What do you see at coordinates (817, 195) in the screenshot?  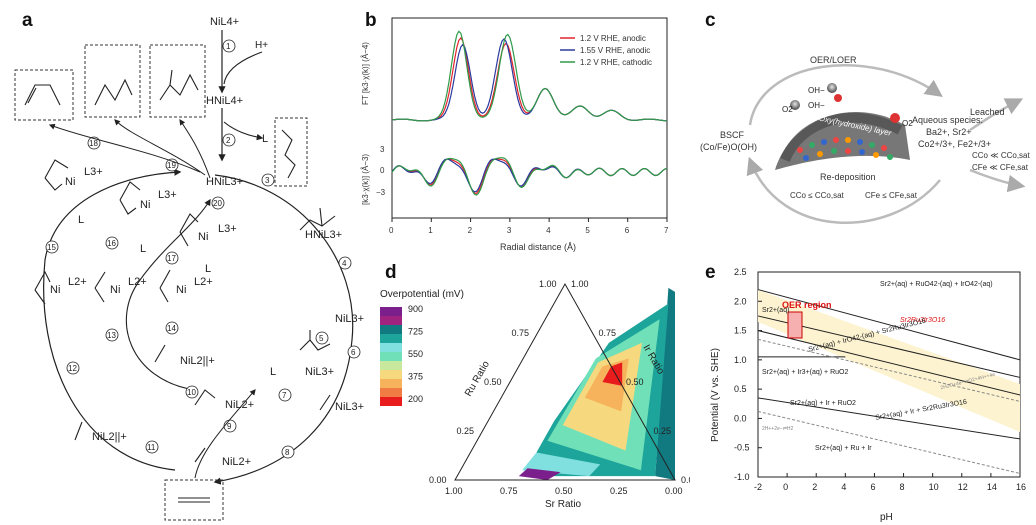 I see `low-co-label: CCo ≤ CCo,sat` at bounding box center [817, 195].